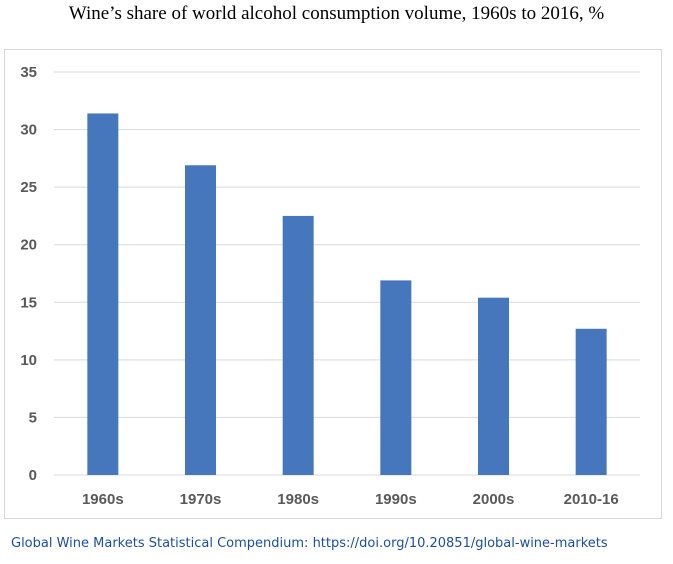  Describe the element at coordinates (28, 130) in the screenshot. I see `y-tick-label: 30` at that location.